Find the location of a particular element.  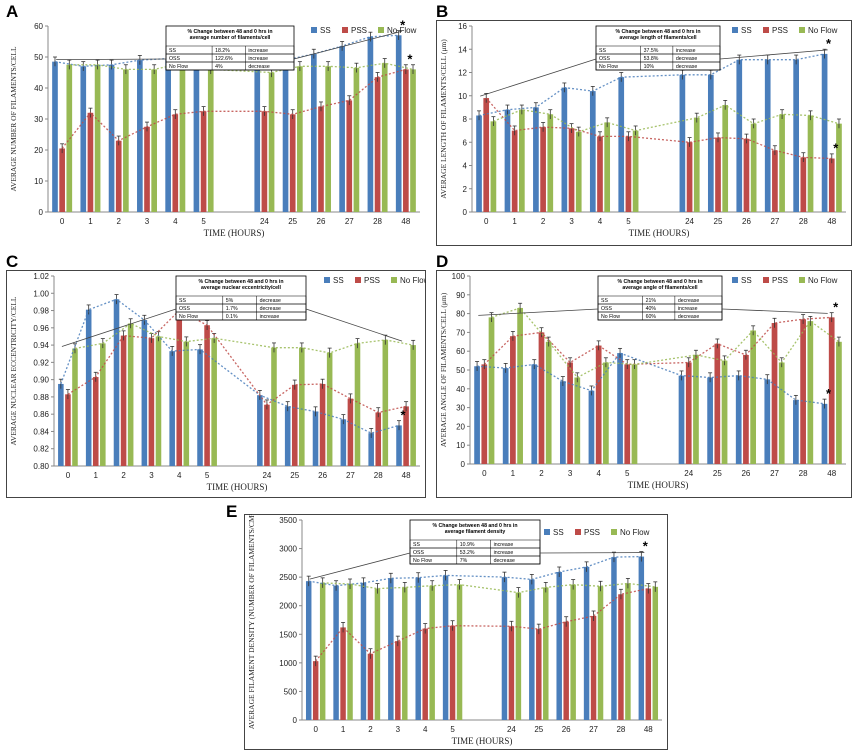

inset-cell-d: 21% is located at coordinates (651, 301).